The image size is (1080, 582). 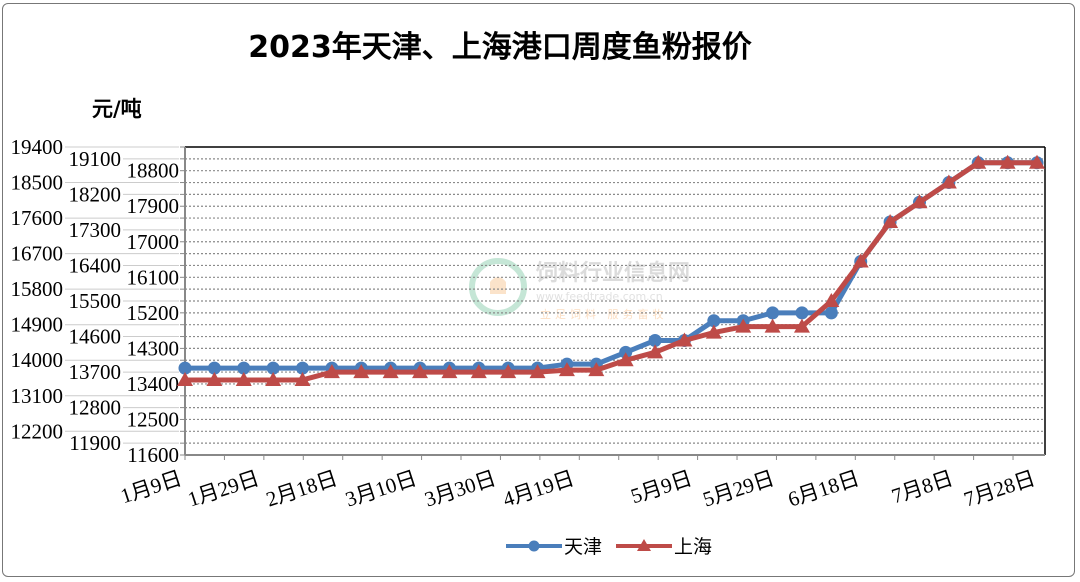 What do you see at coordinates (583, 547) in the screenshot?
I see `legend-label: 天津` at bounding box center [583, 547].